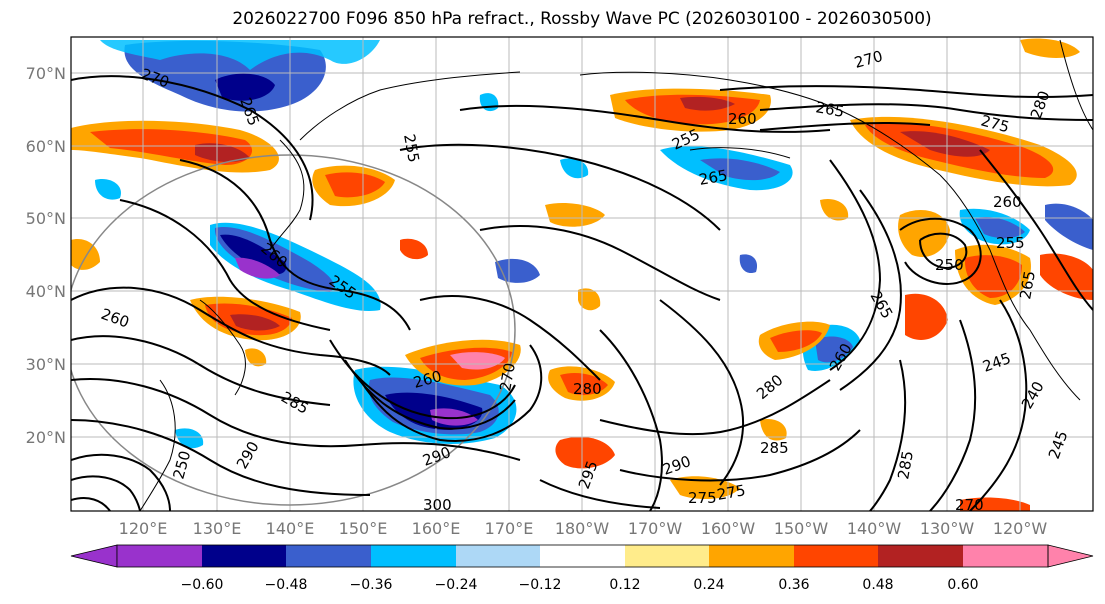 The width and height of the screenshot is (1105, 604). What do you see at coordinates (1070, 556) in the screenshot?
I see `colorbar-extend-max` at bounding box center [1070, 556].